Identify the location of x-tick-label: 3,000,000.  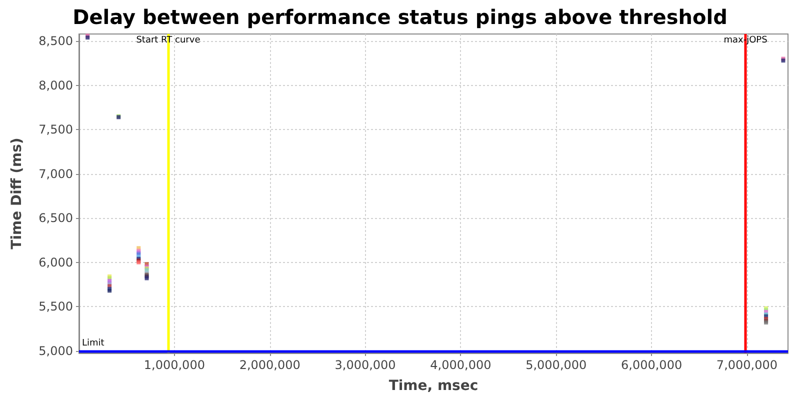
(365, 365).